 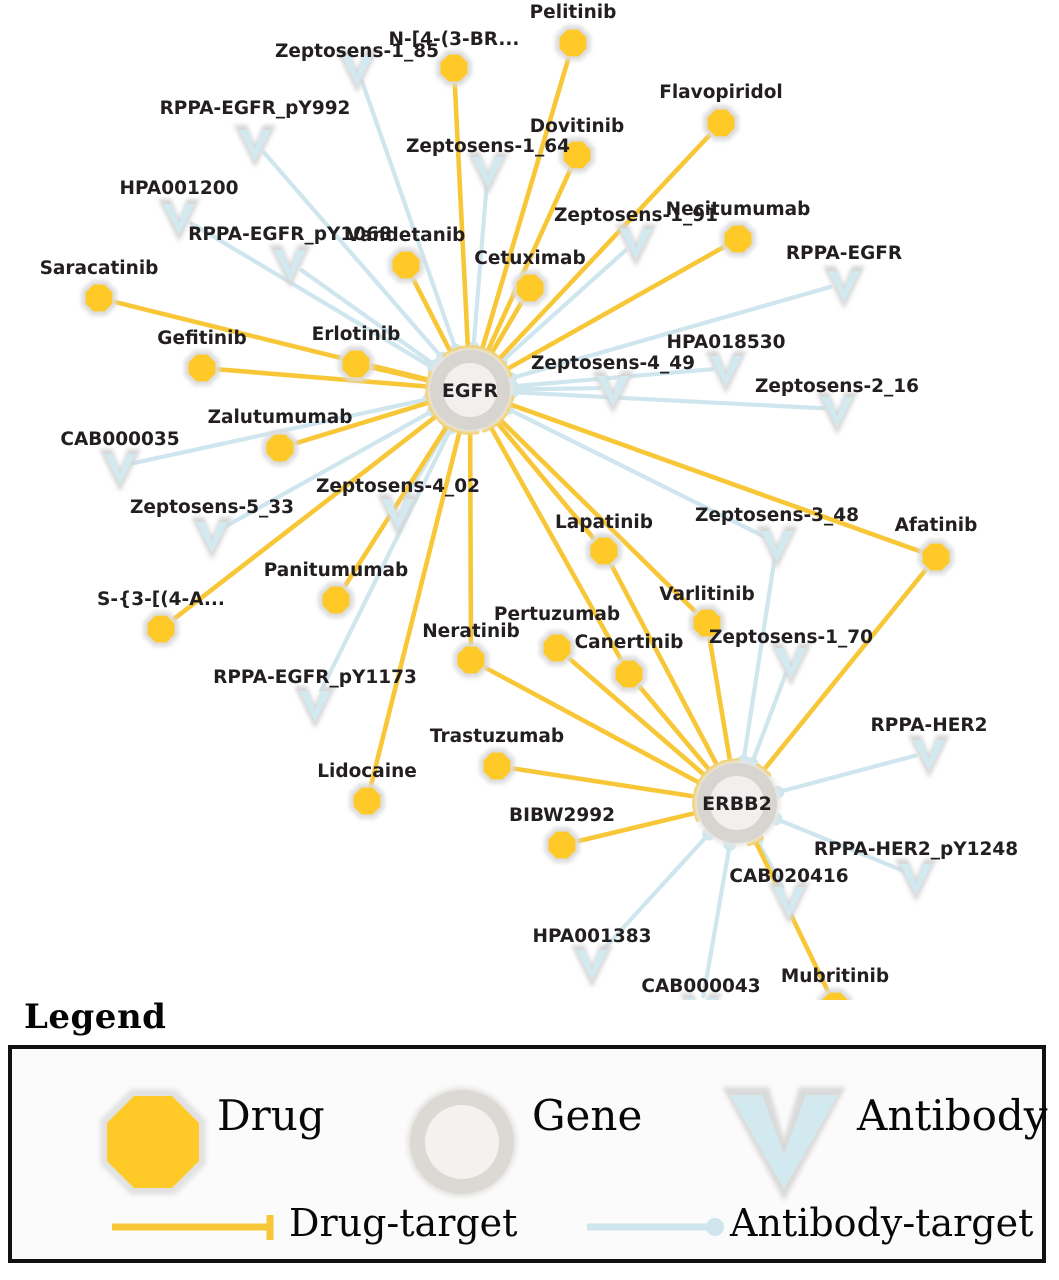 What do you see at coordinates (636, 215) in the screenshot?
I see `antibody-node-label: Zeptosens-1_91` at bounding box center [636, 215].